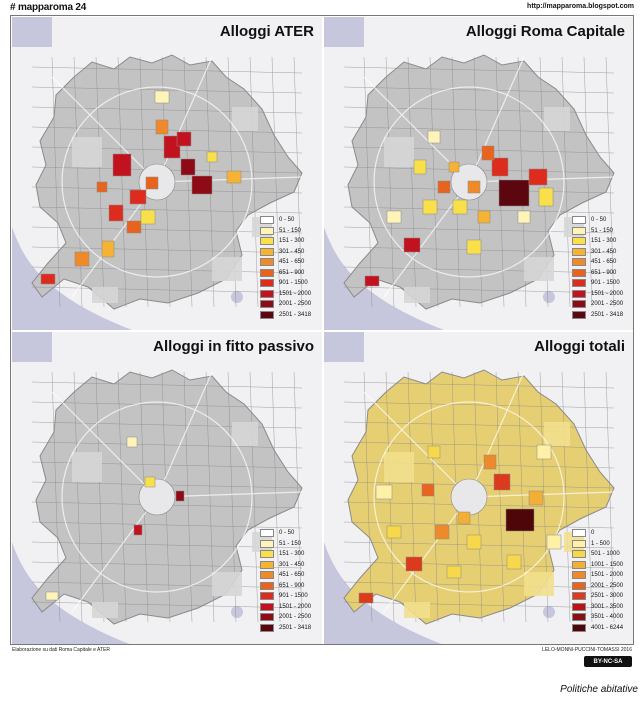  Describe the element at coordinates (580, 6) in the screenshot. I see `blog-url: http://mapparoma.blogspot.com` at that location.